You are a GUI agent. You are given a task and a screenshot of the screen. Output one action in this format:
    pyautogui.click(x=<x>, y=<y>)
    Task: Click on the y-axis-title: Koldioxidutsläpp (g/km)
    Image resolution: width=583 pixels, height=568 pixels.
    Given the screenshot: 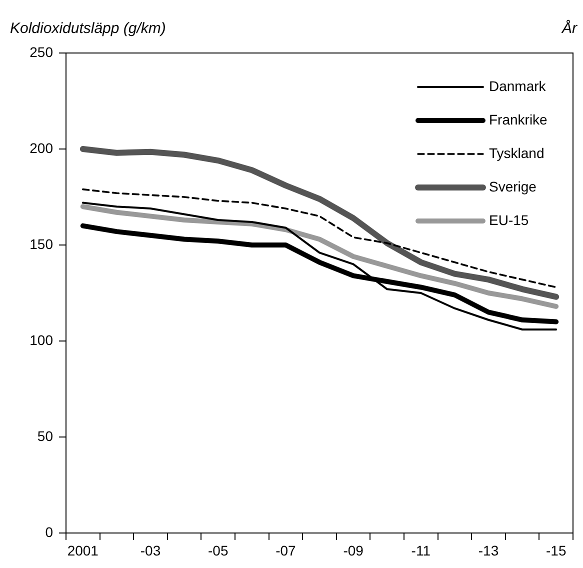 What is the action you would take?
    pyautogui.click(x=88, y=28)
    